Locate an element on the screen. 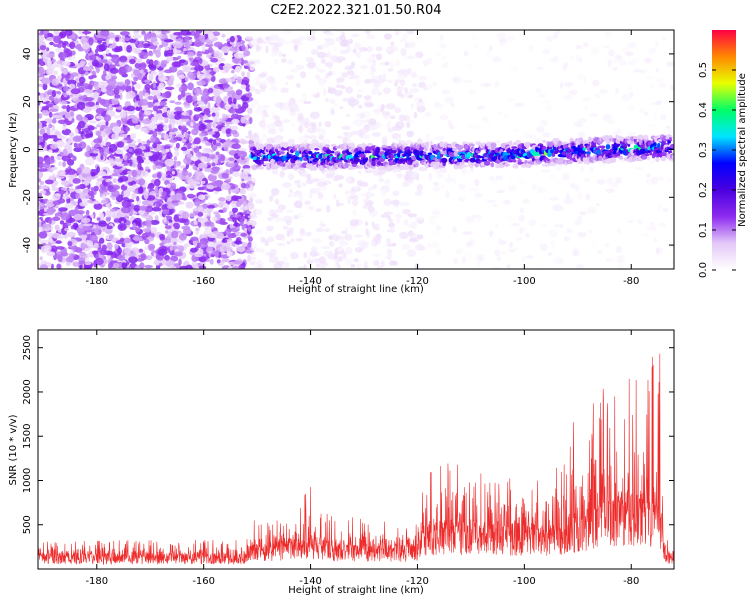  colorbar-tick-label: 0.4 is located at coordinates (703, 110).